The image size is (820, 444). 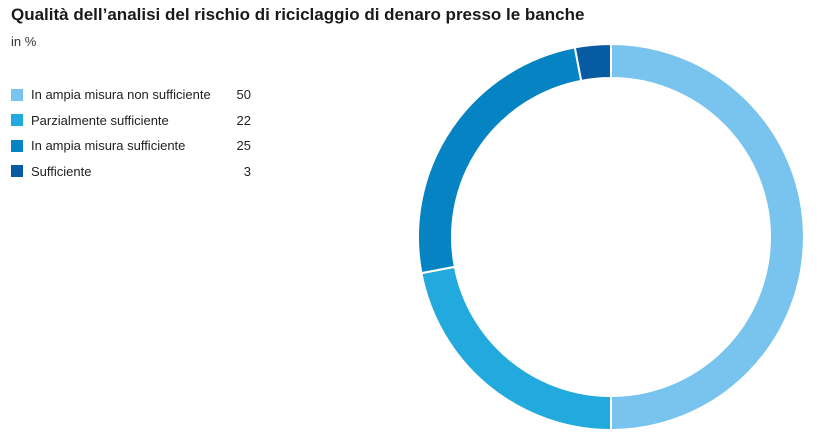 What do you see at coordinates (121, 95) in the screenshot?
I see `legend-label: In ampia misura non sufficiente` at bounding box center [121, 95].